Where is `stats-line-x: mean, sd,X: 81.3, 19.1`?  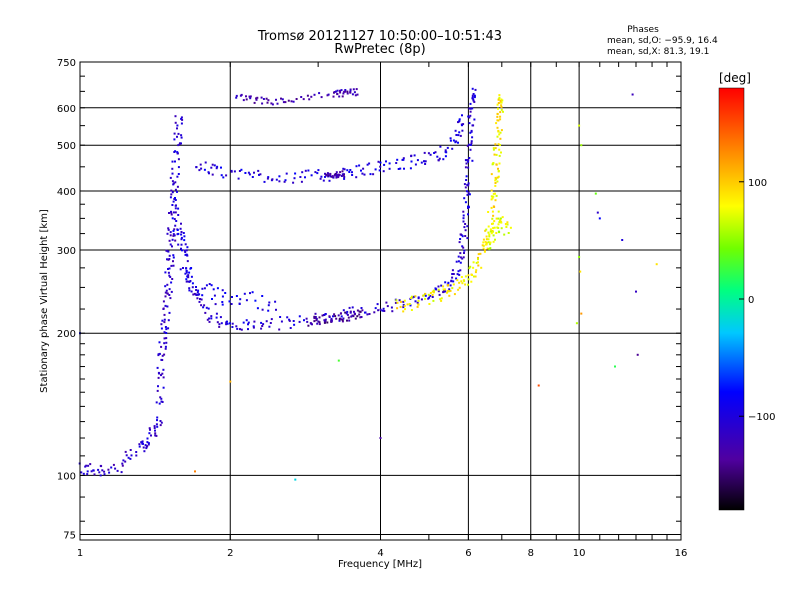
stats-line-x: mean, sd,X: 81.3, 19.1 is located at coordinates (658, 52).